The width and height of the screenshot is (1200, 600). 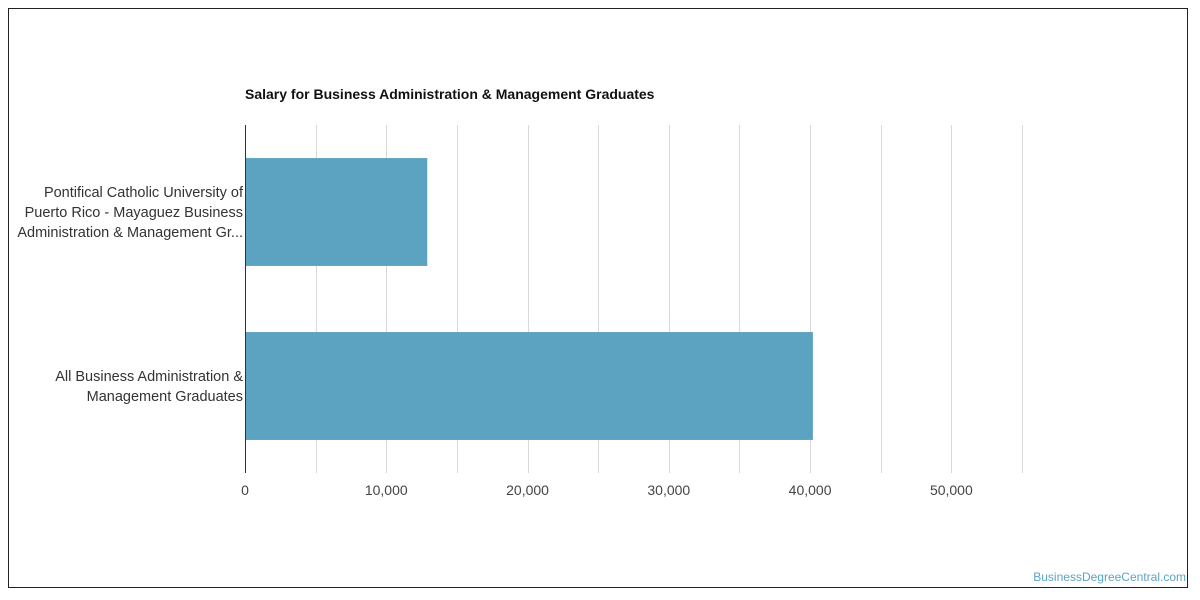 I want to click on x-tick-label: 40,000, so click(x=810, y=490).